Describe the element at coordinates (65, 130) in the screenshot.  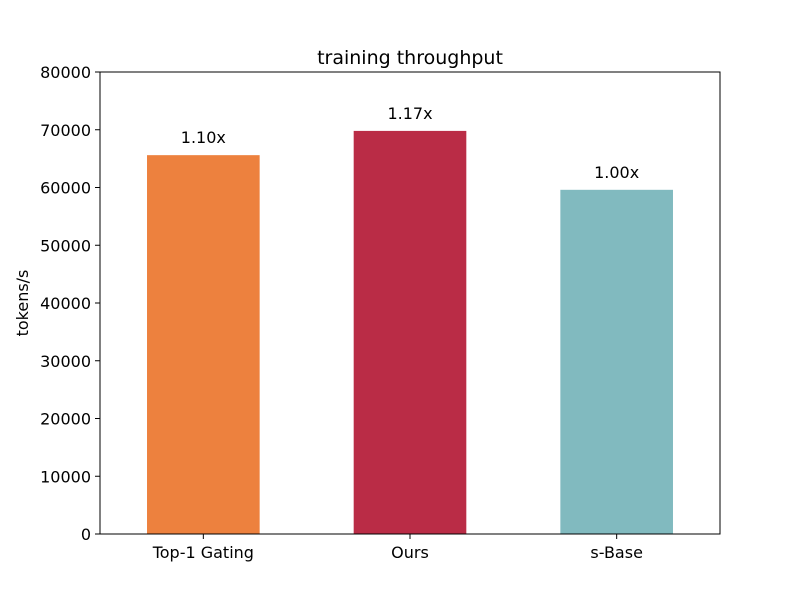
I see `y-tick-label: 70000` at that location.